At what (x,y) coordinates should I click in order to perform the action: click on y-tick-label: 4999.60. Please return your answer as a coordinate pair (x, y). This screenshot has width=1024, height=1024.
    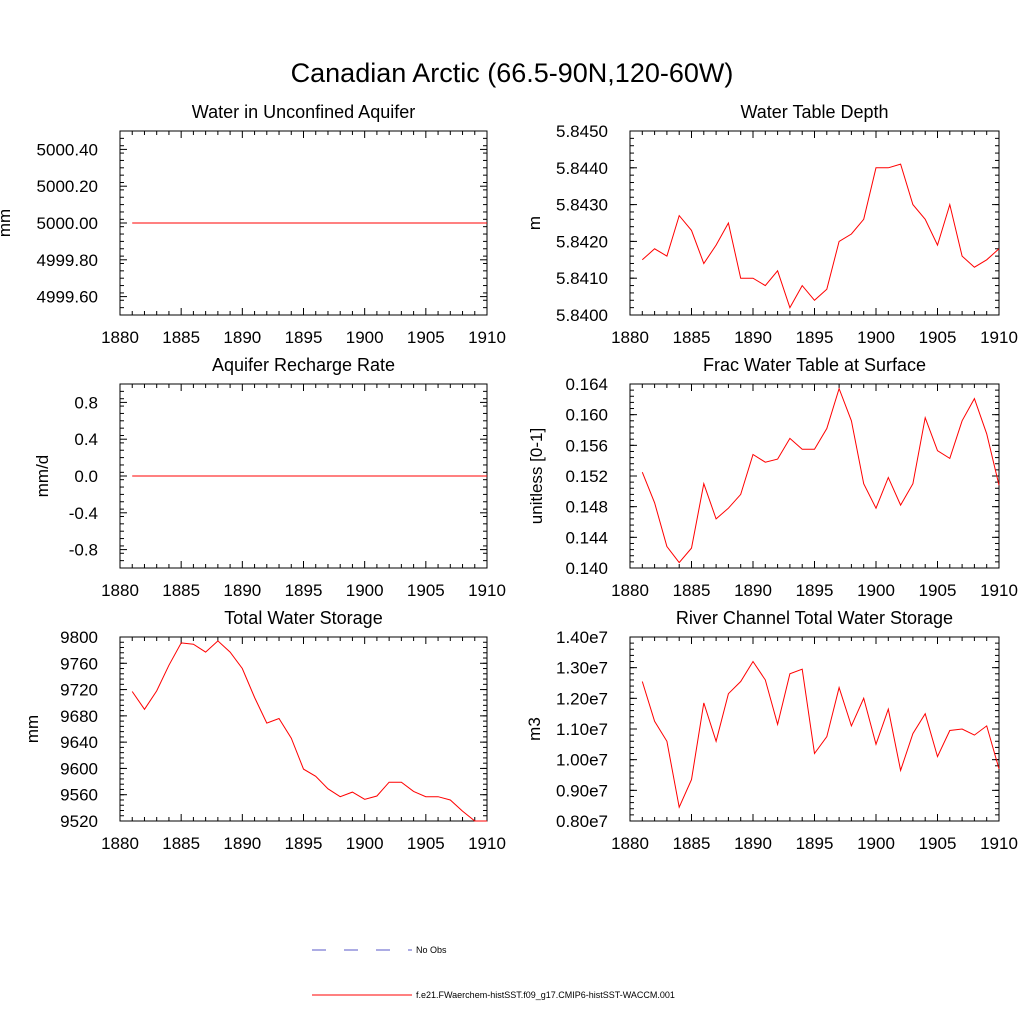
    Looking at the image, I should click on (67, 297).